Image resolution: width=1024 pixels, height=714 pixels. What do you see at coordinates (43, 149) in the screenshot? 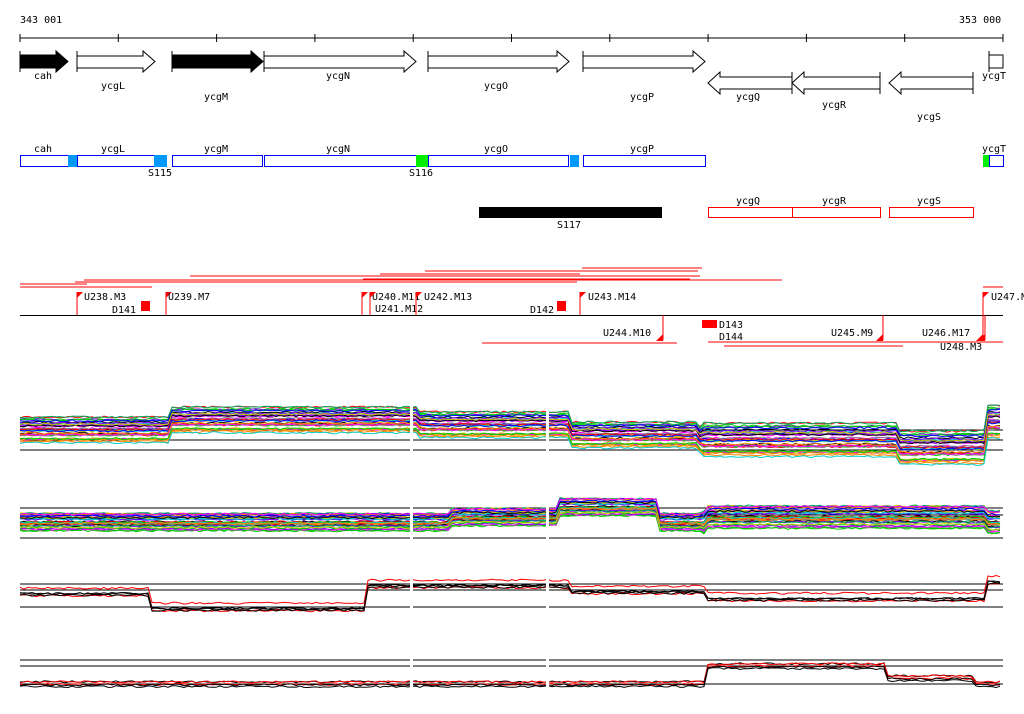
I see `operon-label: cah` at bounding box center [43, 149].